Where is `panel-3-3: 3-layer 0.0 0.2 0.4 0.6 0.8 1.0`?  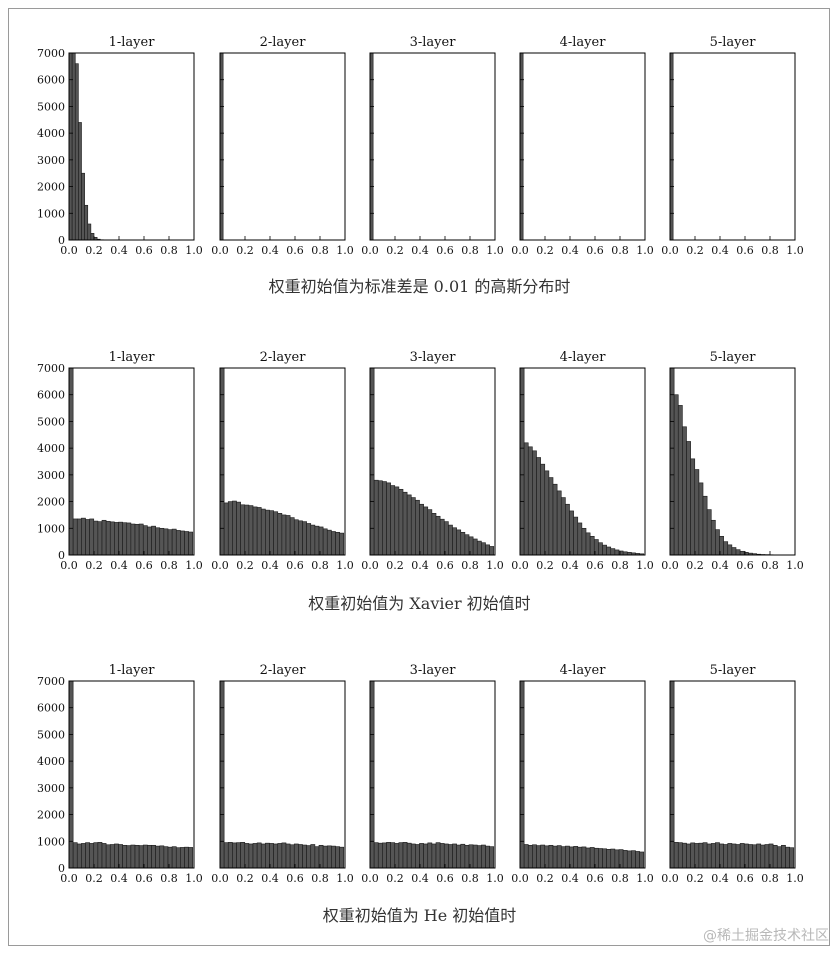
panel-3-3: 3-layer 0.0 0.2 0.4 0.6 0.8 1.0 is located at coordinates (432, 774).